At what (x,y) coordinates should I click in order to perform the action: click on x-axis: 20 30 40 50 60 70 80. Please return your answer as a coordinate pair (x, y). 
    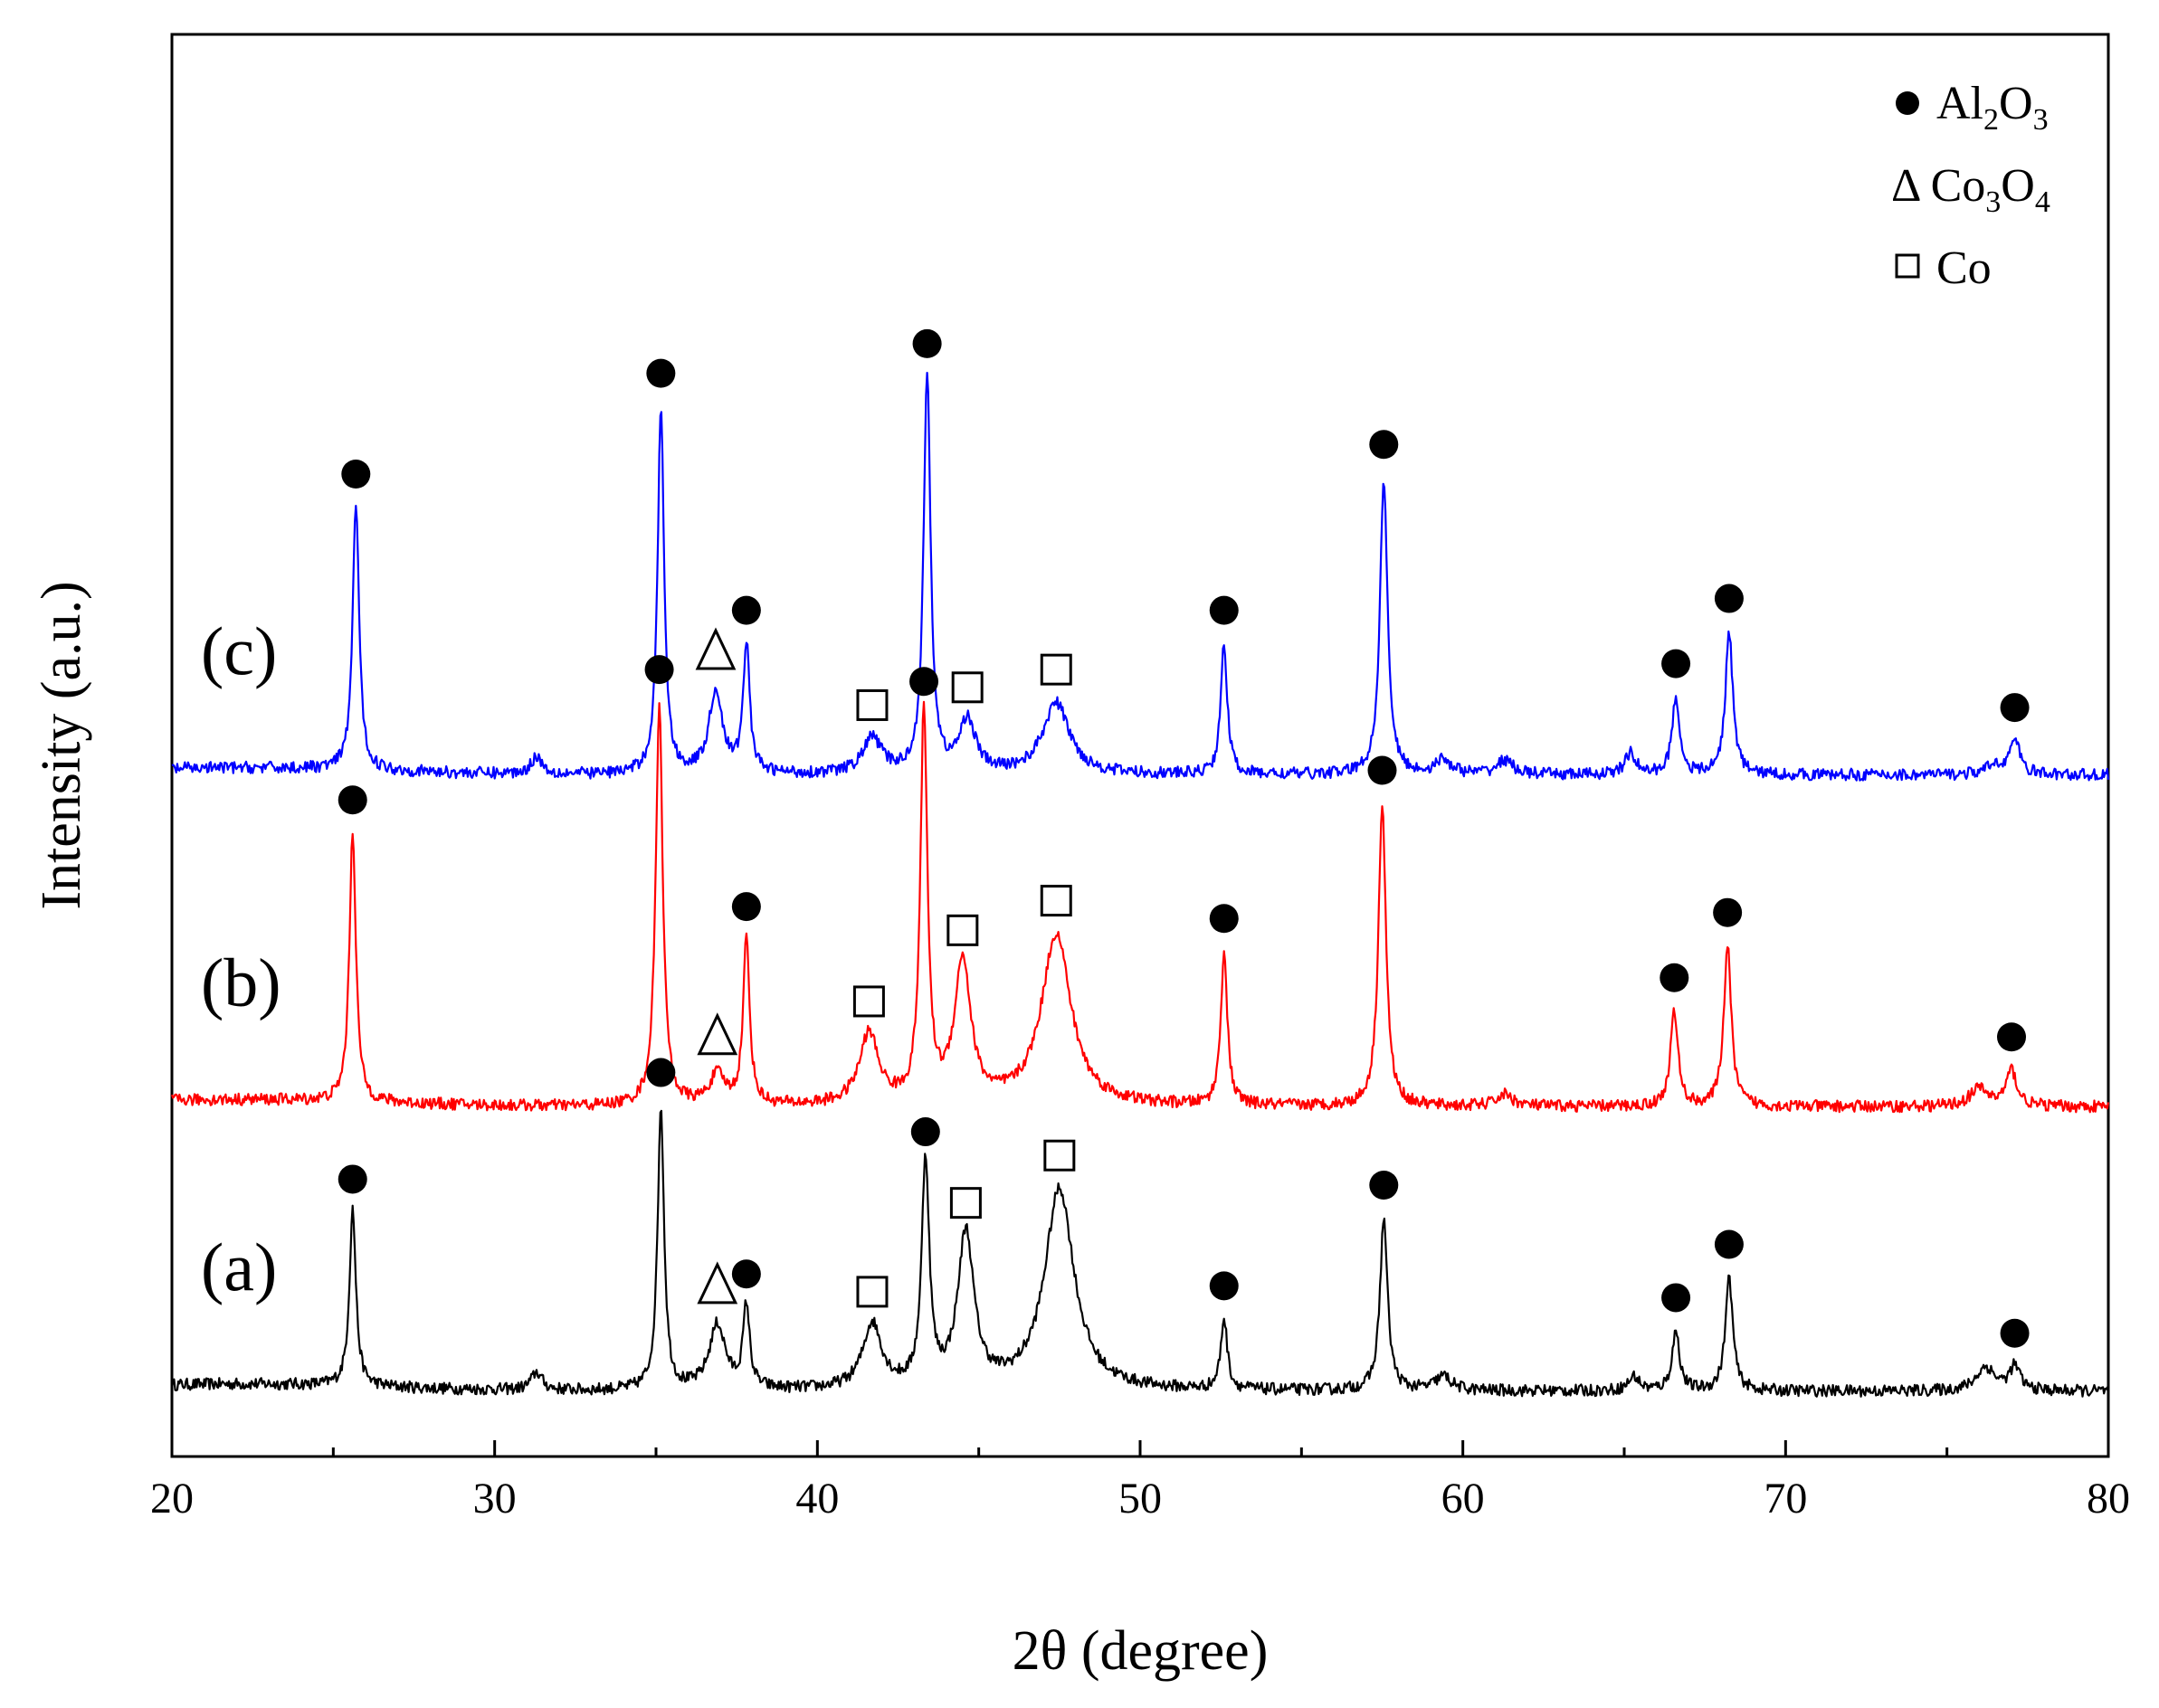
    Looking at the image, I should click on (1140, 1481).